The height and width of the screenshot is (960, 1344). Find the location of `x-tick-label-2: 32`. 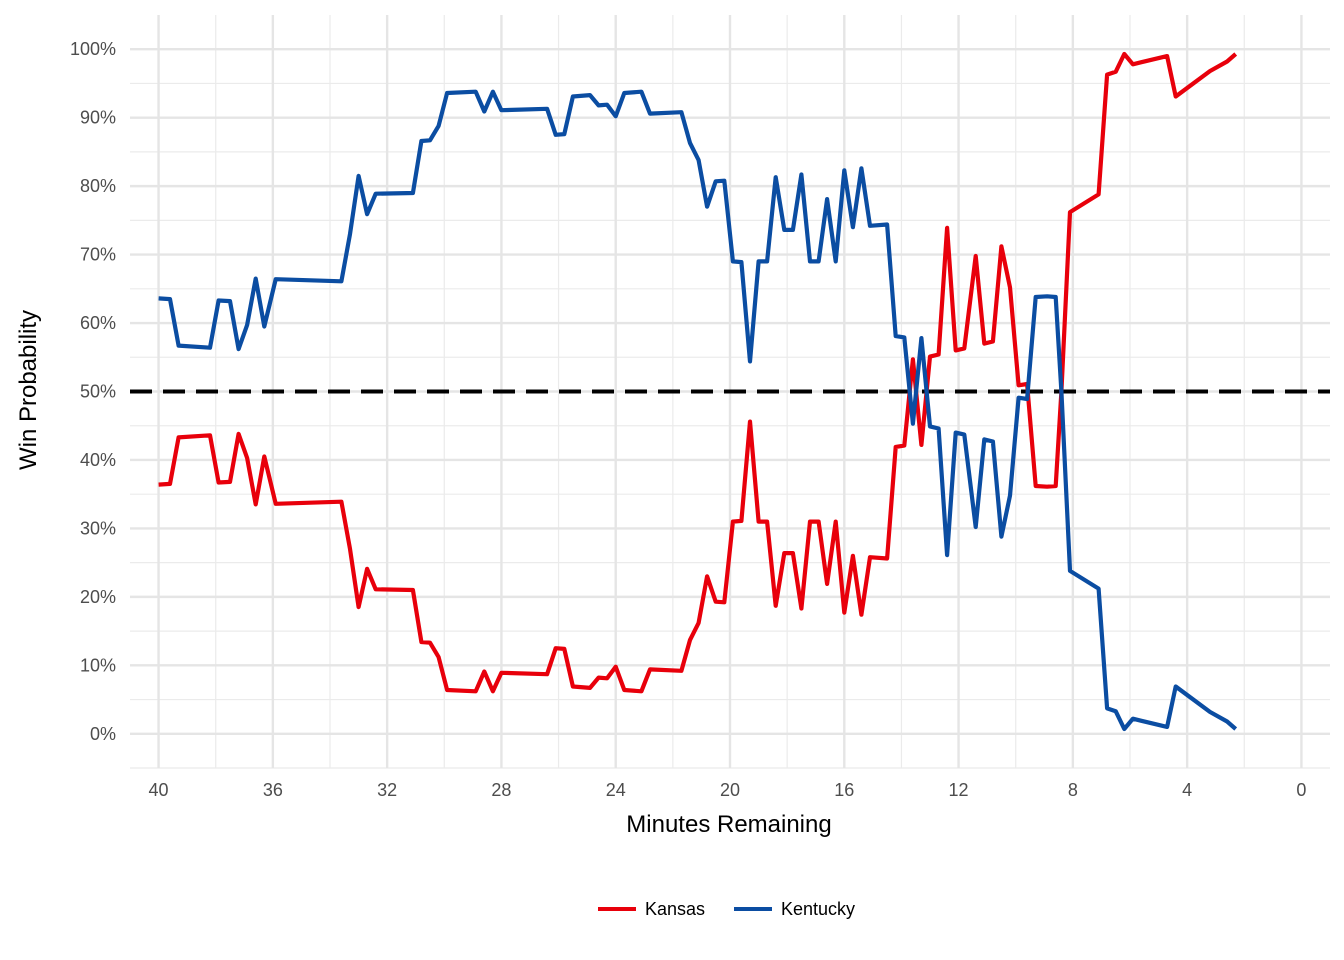

x-tick-label-2: 32 is located at coordinates (387, 790).